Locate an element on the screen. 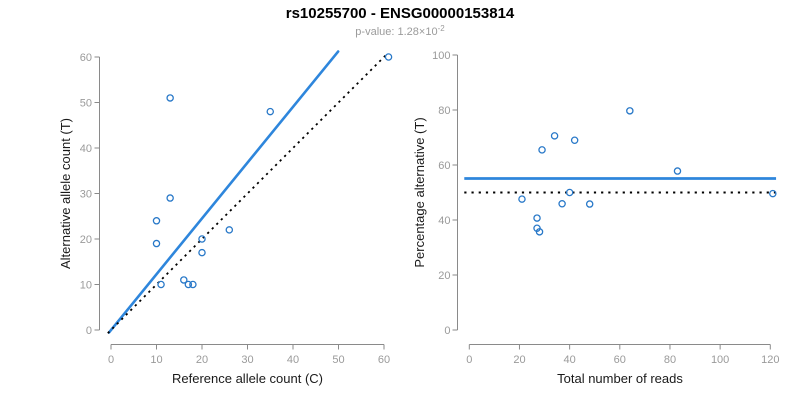 Image resolution: width=800 pixels, height=400 pixels. right-y-axis-title: Percentage alternative (T) is located at coordinates (419, 192).